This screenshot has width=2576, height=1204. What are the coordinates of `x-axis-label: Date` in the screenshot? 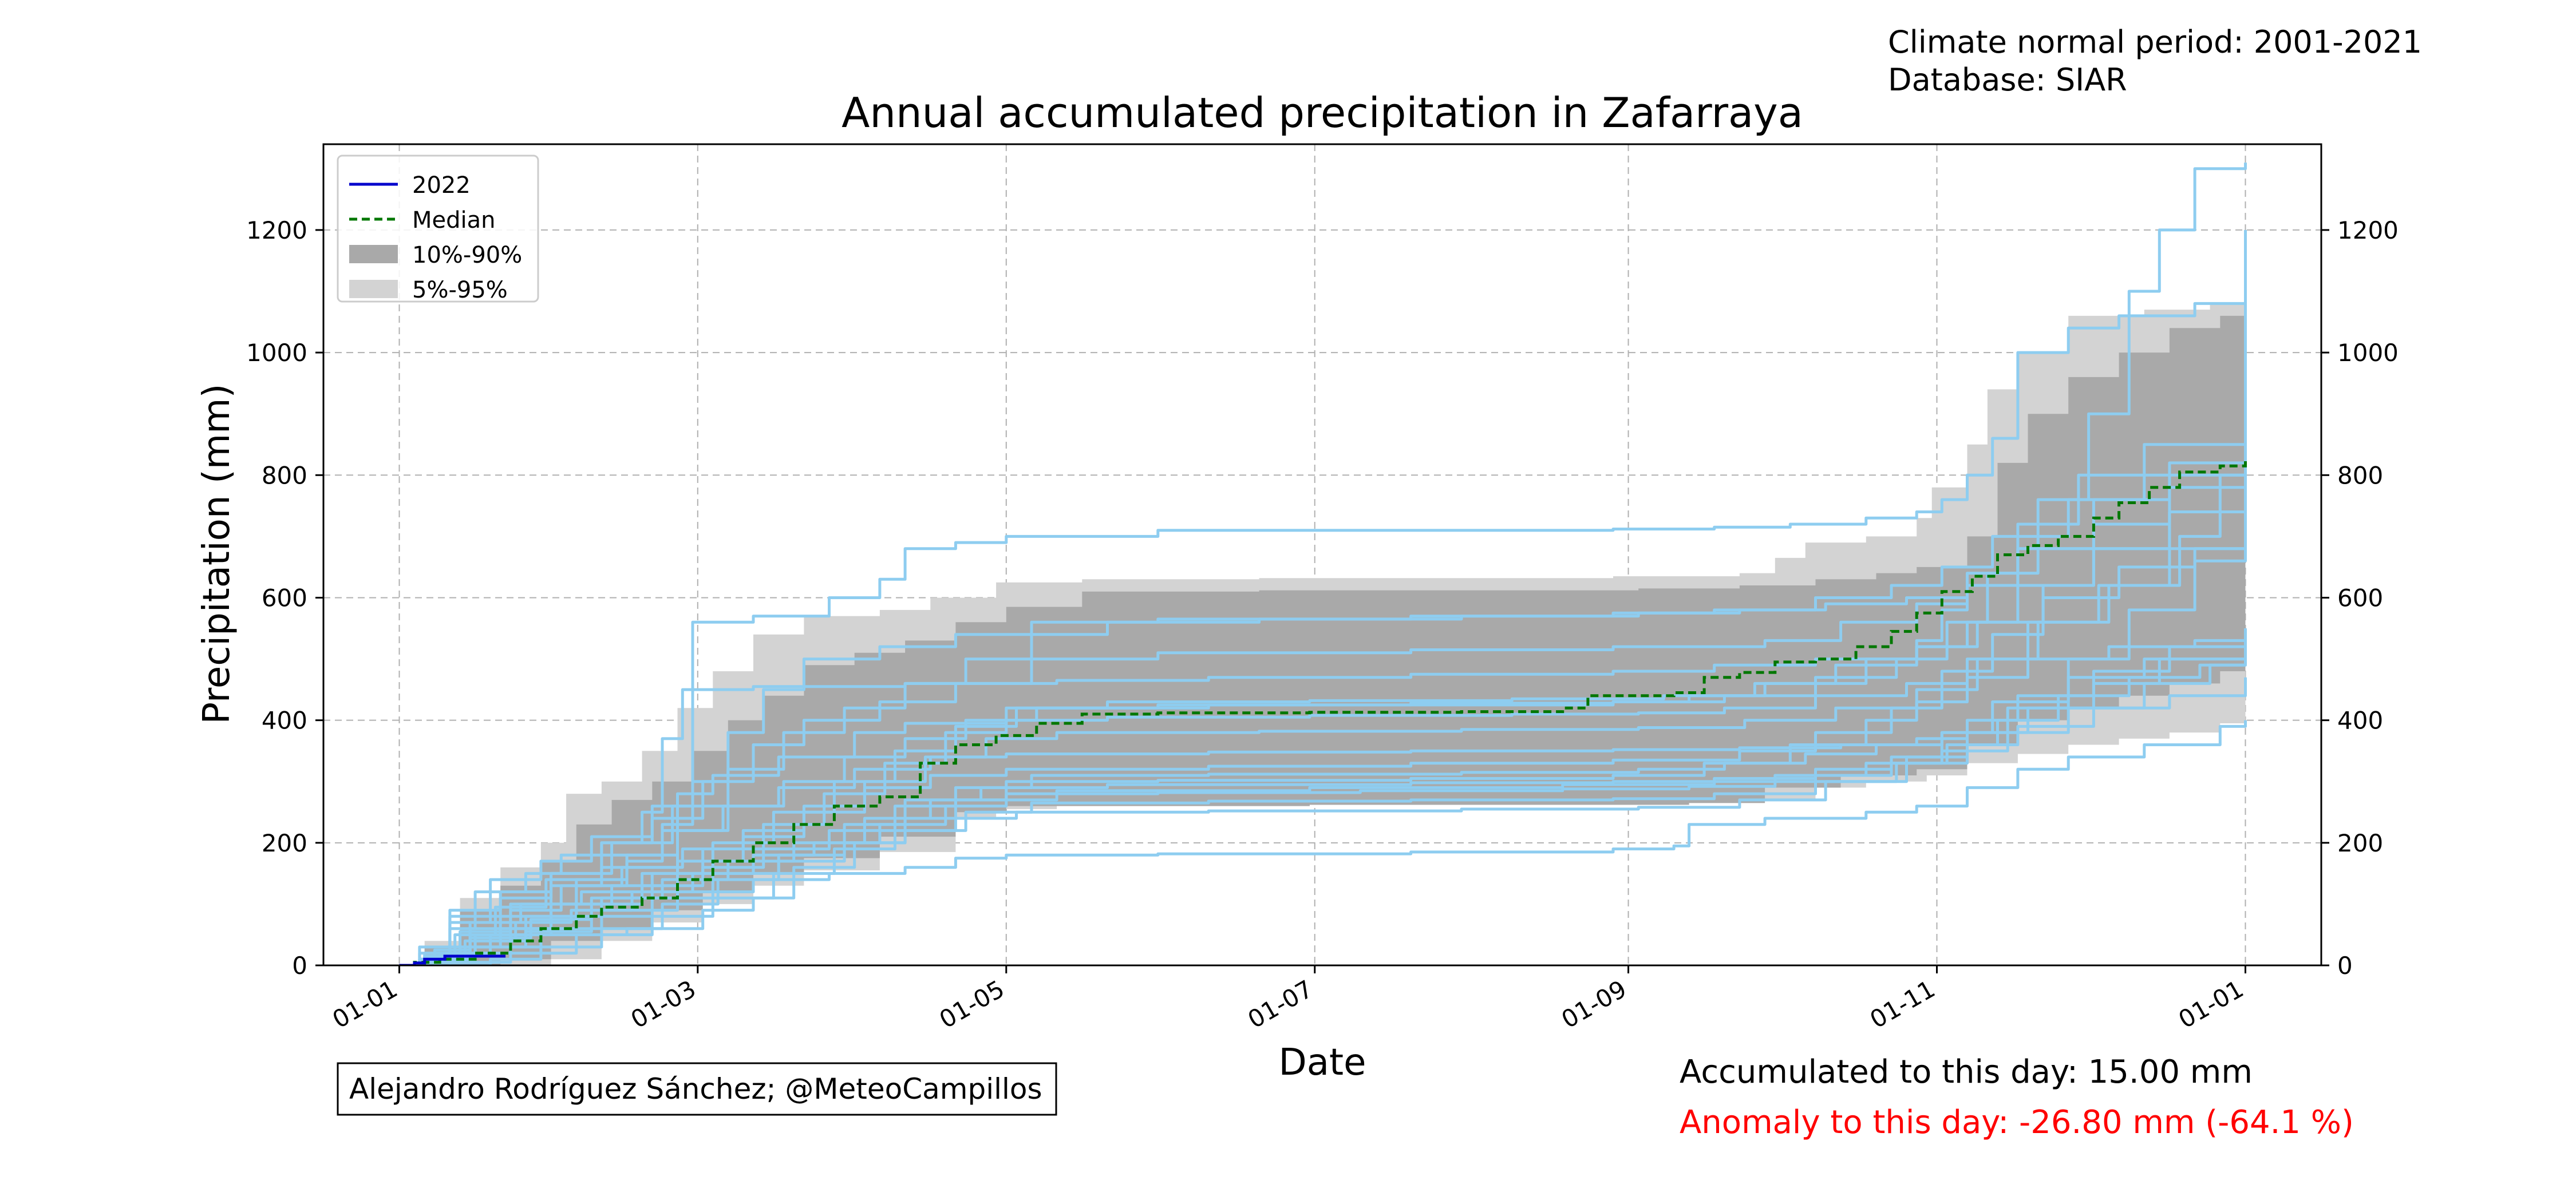 It's located at (1322, 1062).